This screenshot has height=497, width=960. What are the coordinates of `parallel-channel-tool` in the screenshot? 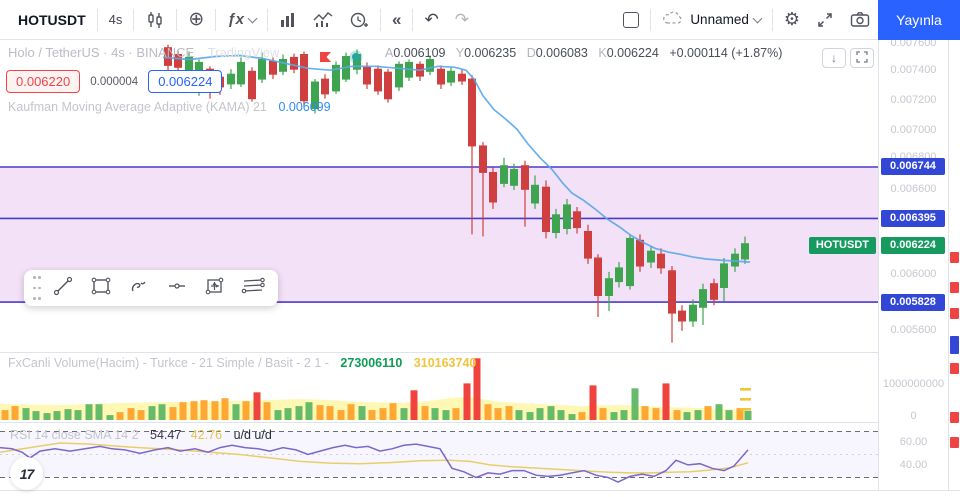 It's located at (253, 288).